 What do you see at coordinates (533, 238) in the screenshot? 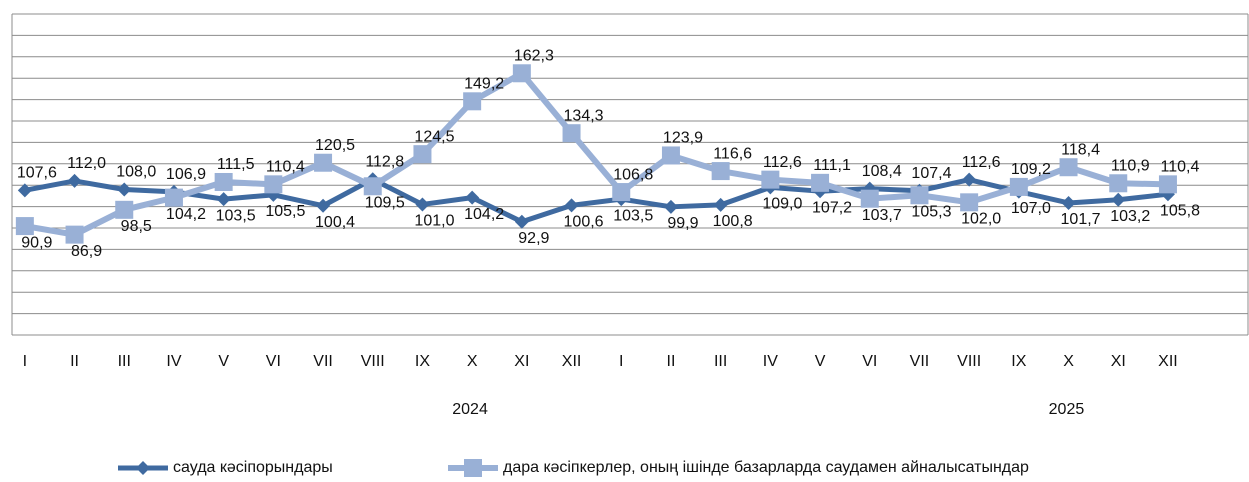
I see `data-label: 92,9` at bounding box center [533, 238].